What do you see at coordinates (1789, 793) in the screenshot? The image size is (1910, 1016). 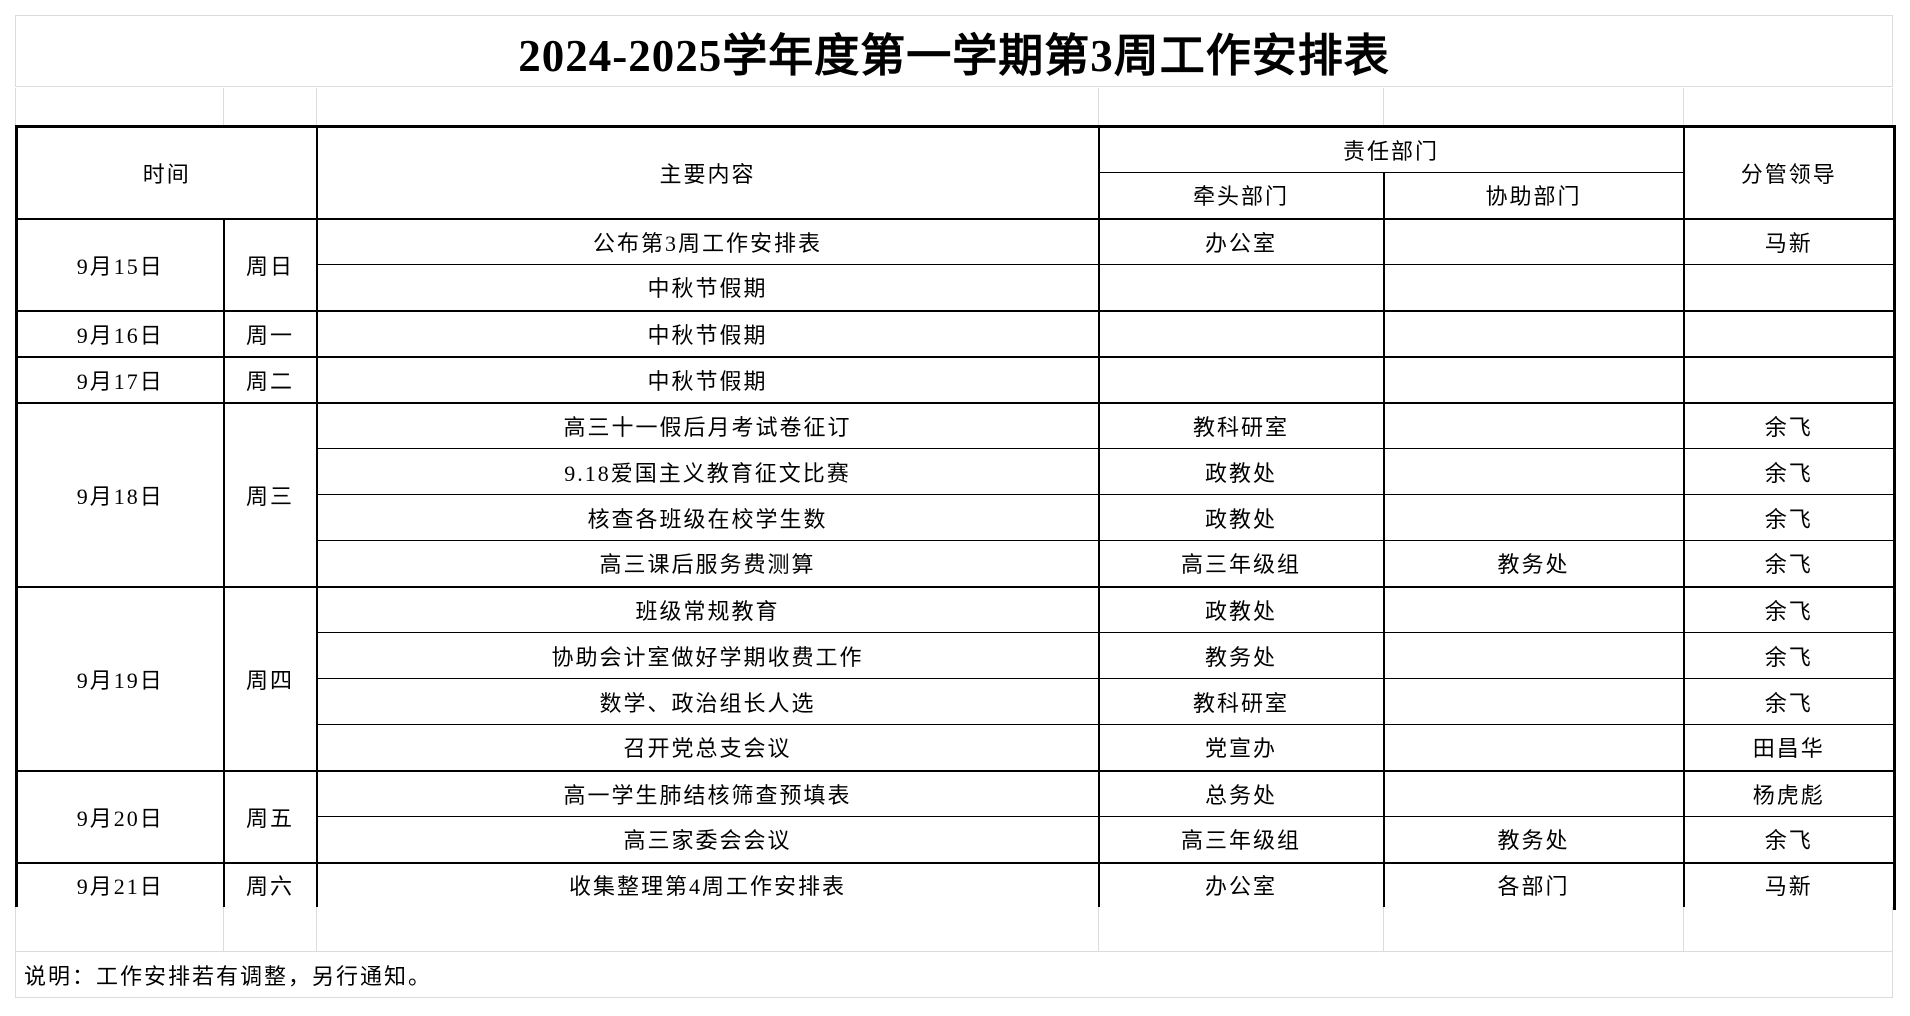 I see `cell-leader: 杨虎彪` at bounding box center [1789, 793].